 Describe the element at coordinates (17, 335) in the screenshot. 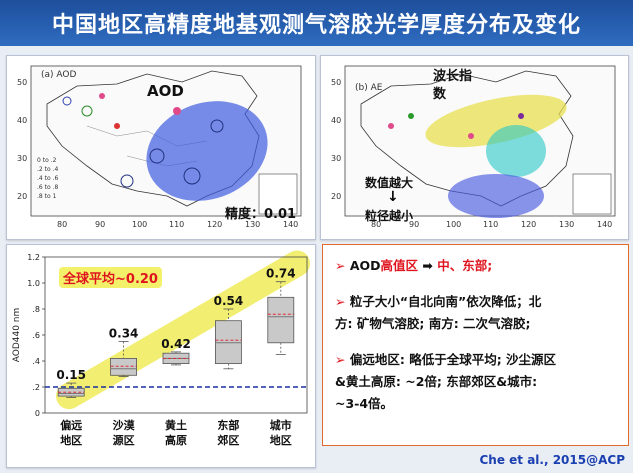

I see `y-axis-label: AOD440 nm` at that location.